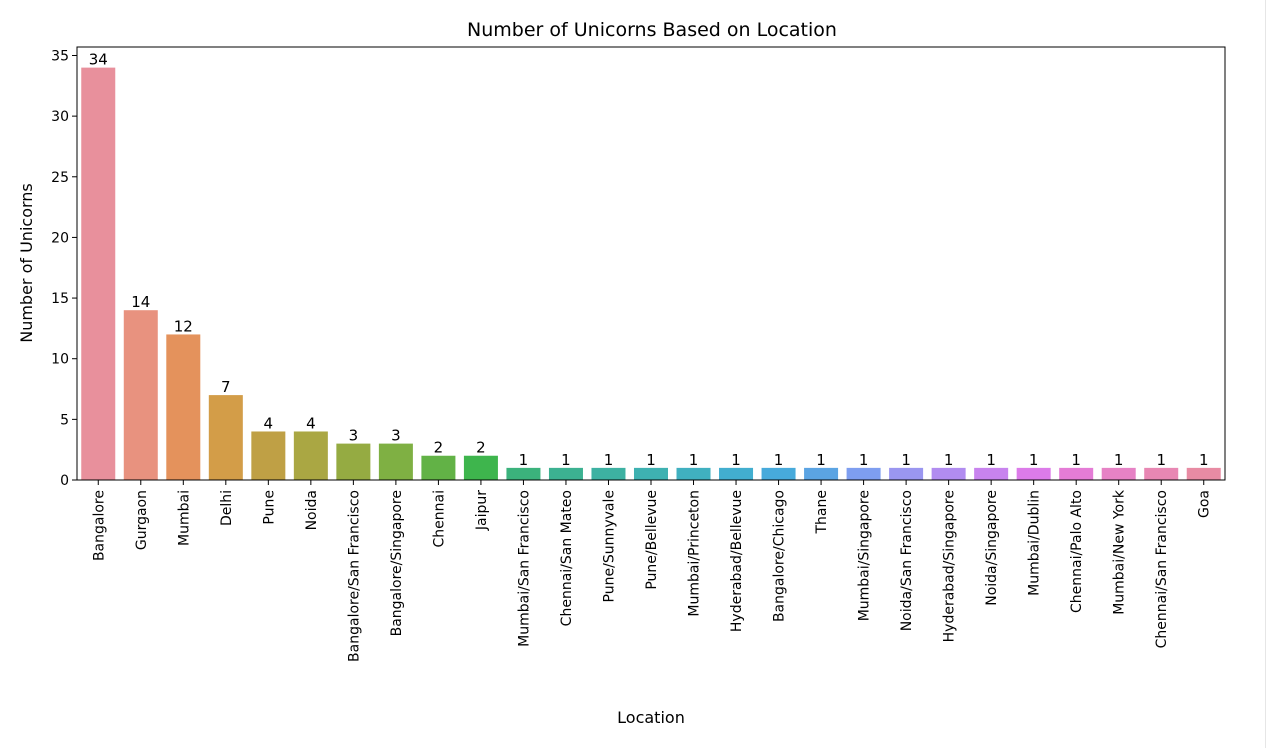 The height and width of the screenshot is (748, 1273). I want to click on y-tick-label: 15, so click(60, 299).